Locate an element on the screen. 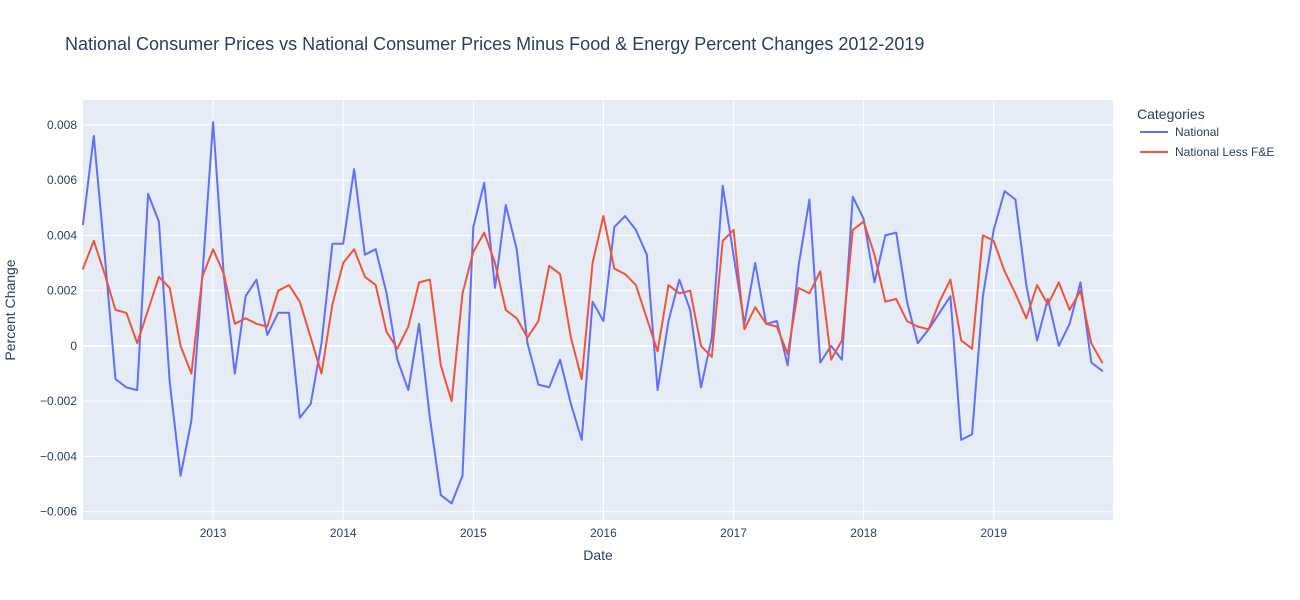  legend-label: National Less F&E is located at coordinates (1224, 152).